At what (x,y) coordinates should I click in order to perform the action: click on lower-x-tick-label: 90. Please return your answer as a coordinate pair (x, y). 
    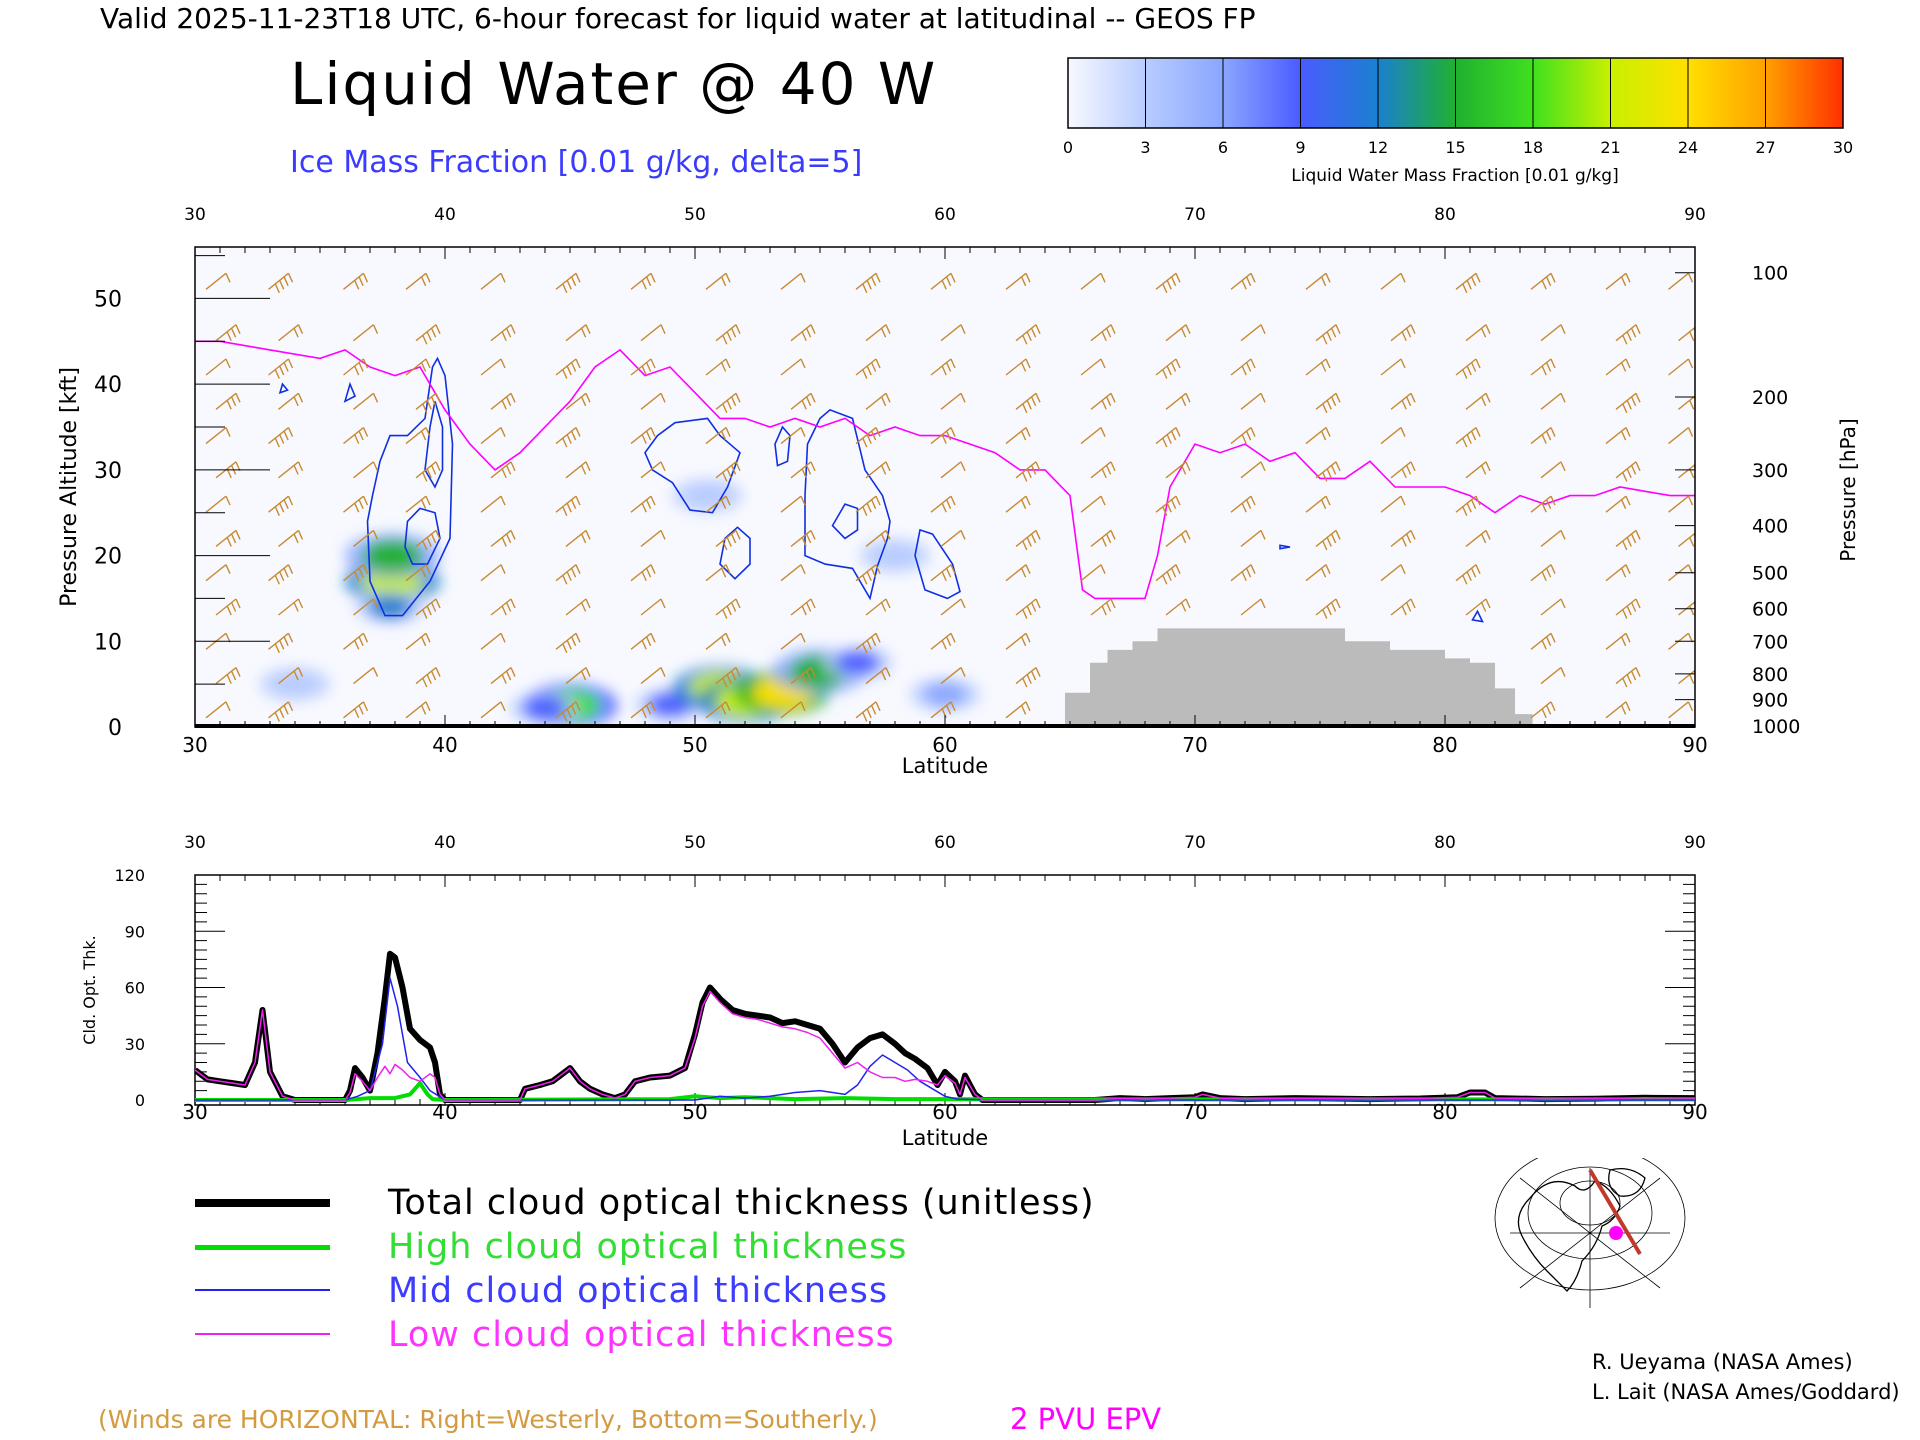
    Looking at the image, I should click on (1694, 1112).